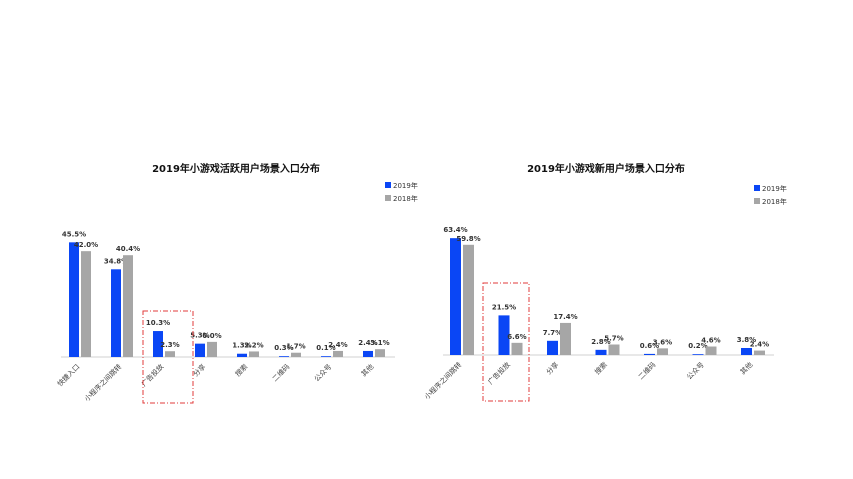 The width and height of the screenshot is (853, 479). Describe the element at coordinates (455, 230) in the screenshot. I see `data-label: 63.4%` at that location.